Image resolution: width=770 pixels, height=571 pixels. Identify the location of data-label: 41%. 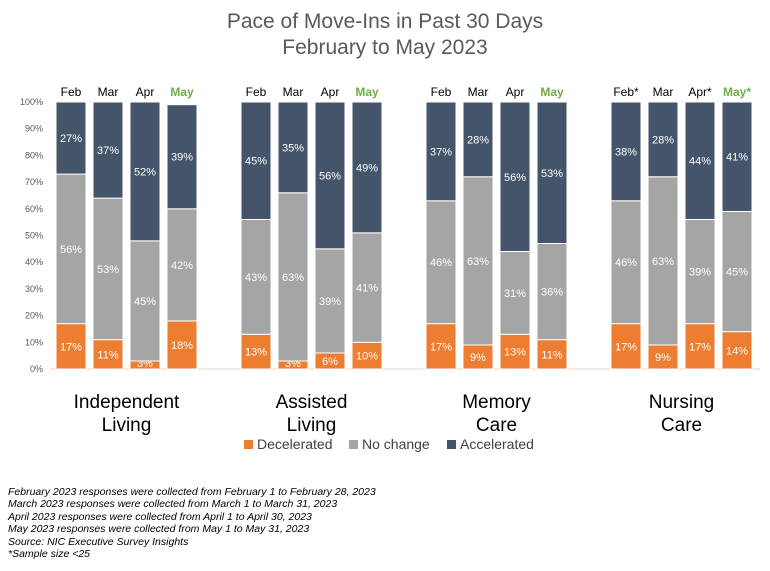
(737, 158).